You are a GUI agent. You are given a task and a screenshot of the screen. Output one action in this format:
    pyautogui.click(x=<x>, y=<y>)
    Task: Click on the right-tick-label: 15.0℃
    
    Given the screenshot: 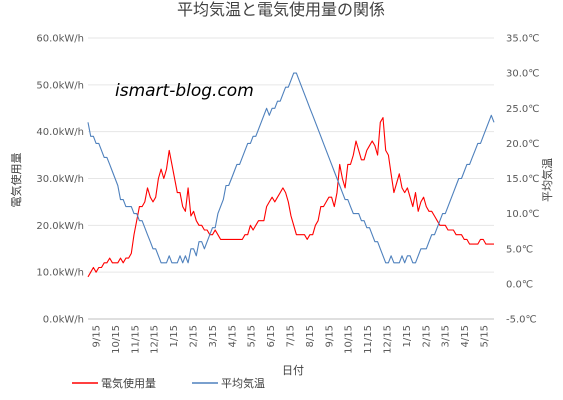 What is the action you would take?
    pyautogui.click(x=523, y=179)
    